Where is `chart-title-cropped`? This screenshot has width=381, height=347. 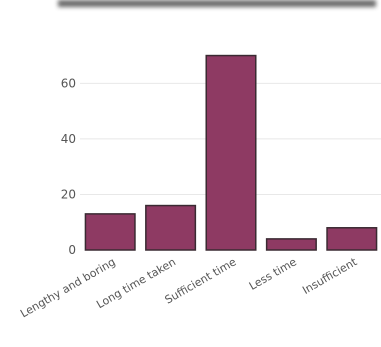 chart-title-cropped is located at coordinates (217, 3).